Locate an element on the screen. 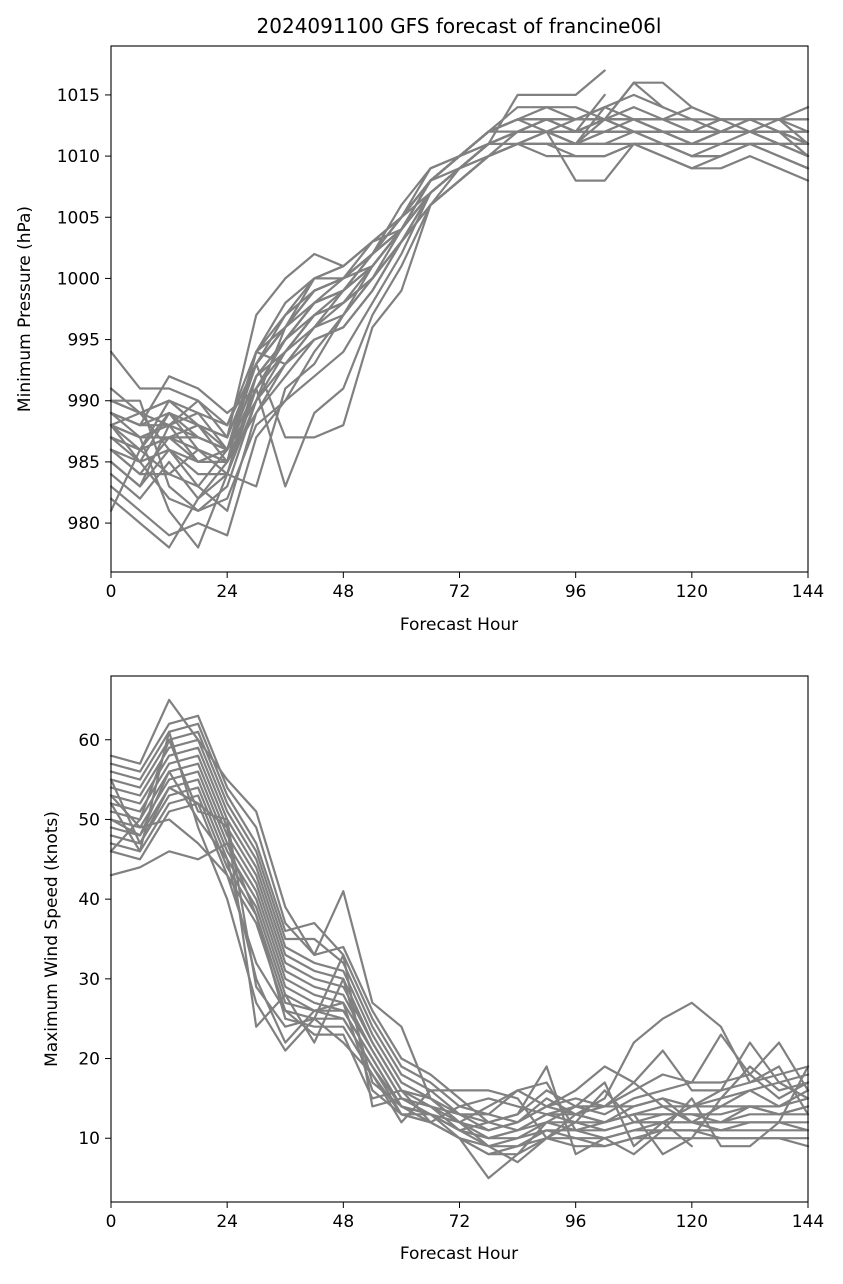  pressure-y-tick-label: 1000 is located at coordinates (78, 279).